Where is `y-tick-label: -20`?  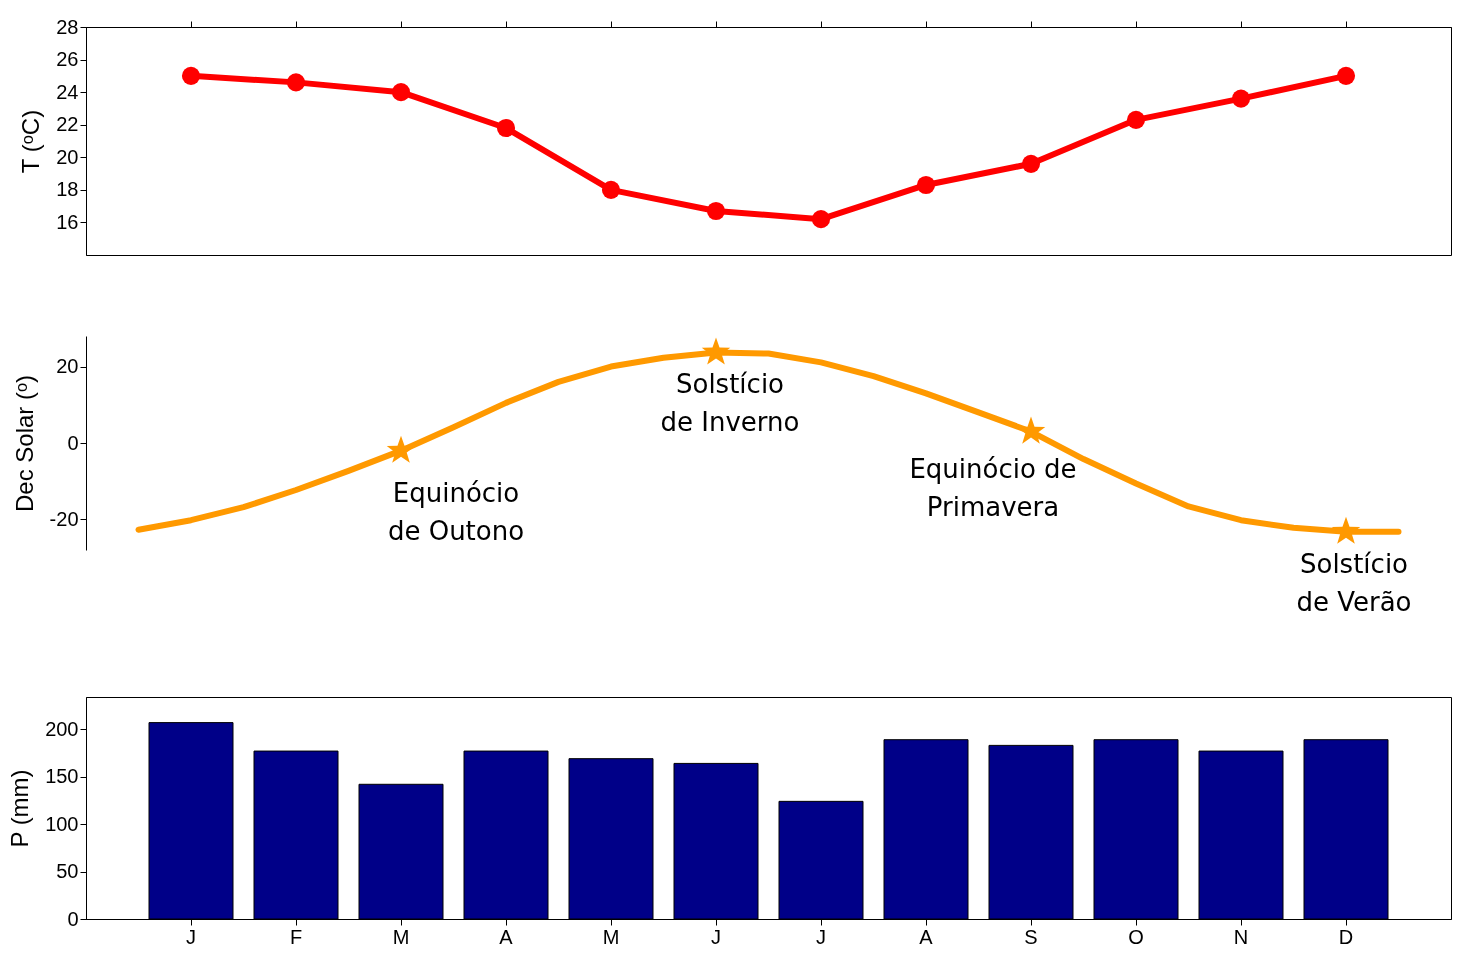 y-tick-label: -20 is located at coordinates (64, 518).